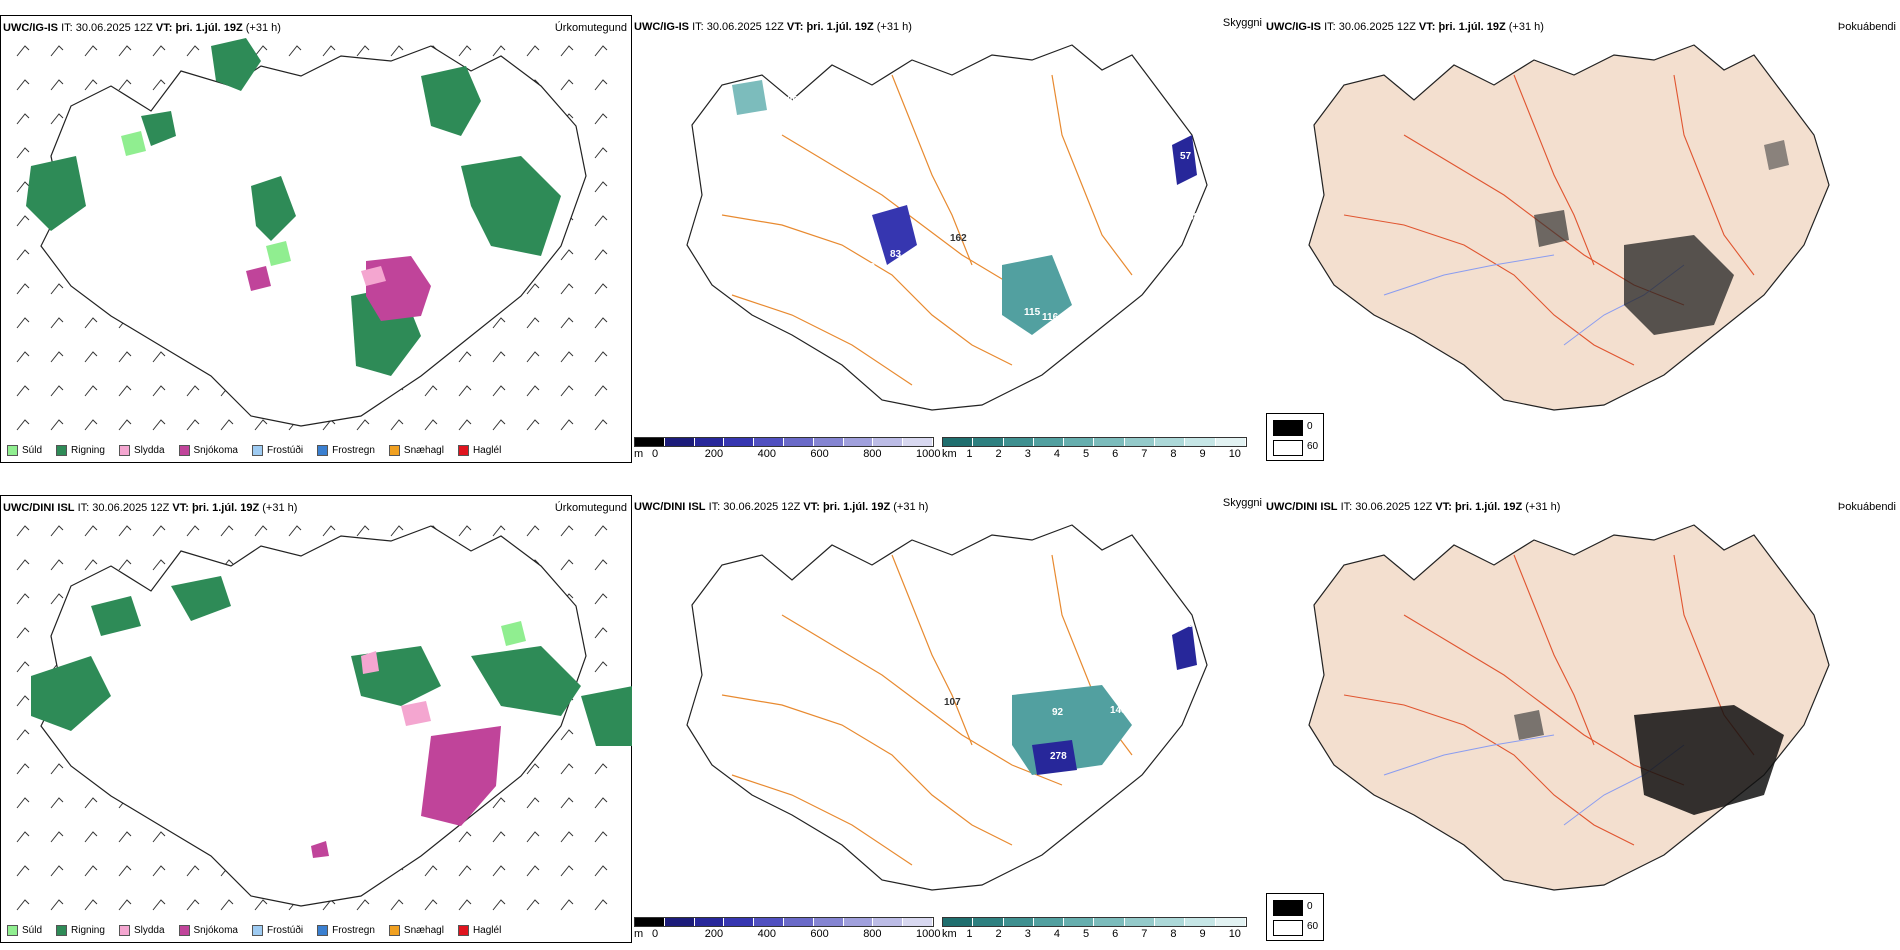 This screenshot has height=950, width=1900. Describe the element at coordinates (487, 450) in the screenshot. I see `legend-label: Haglél` at that location.